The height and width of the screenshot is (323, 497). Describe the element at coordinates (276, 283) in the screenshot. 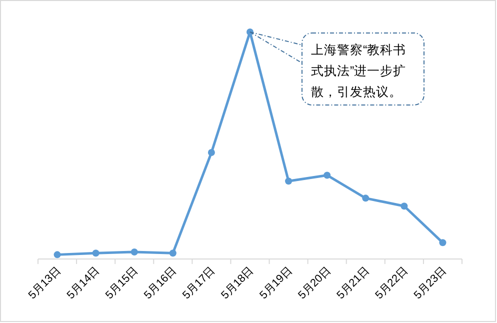

I see `x-tick-label: 5月19日` at that location.